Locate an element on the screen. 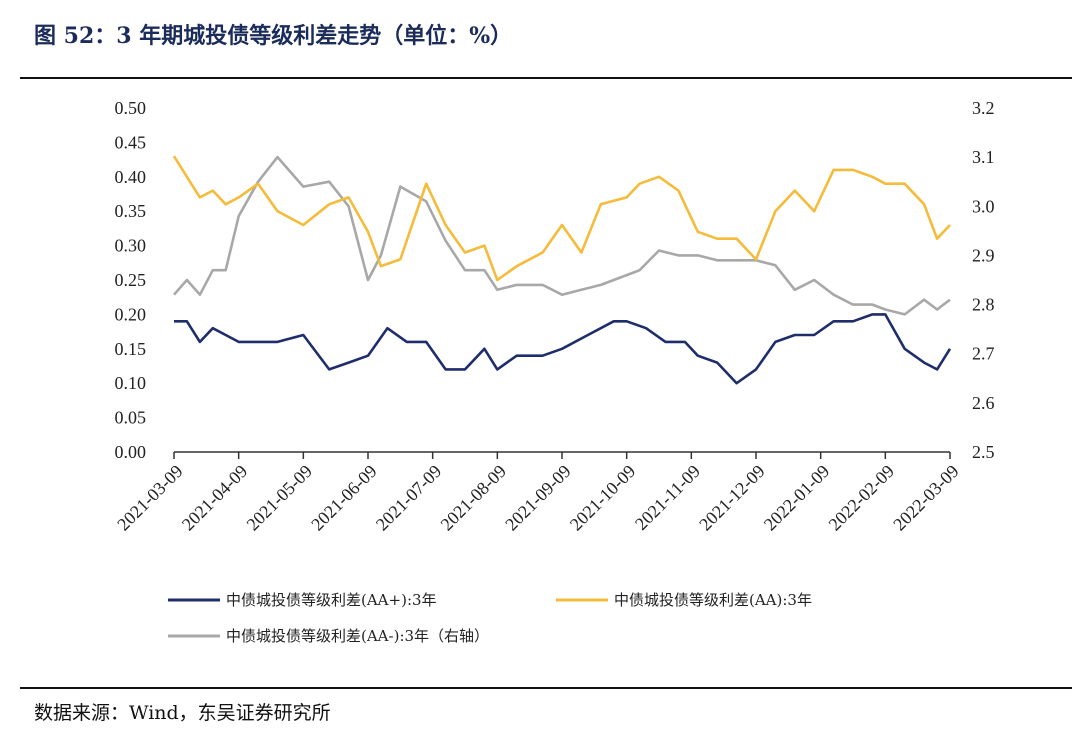 The height and width of the screenshot is (736, 1080). x-tick-label: 2021-06-09 is located at coordinates (344, 498).